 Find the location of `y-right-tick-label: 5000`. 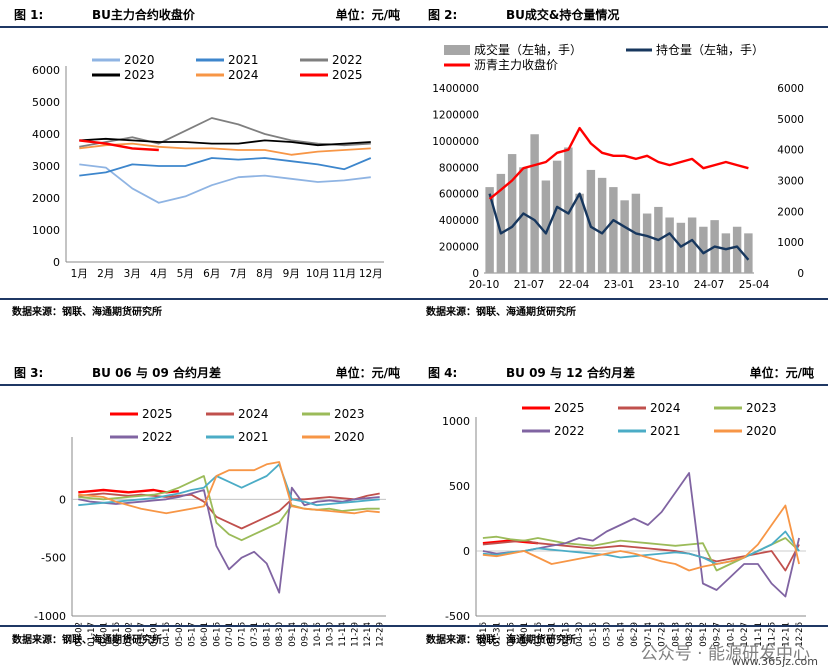

y-right-tick-label: 5000 is located at coordinates (790, 120).